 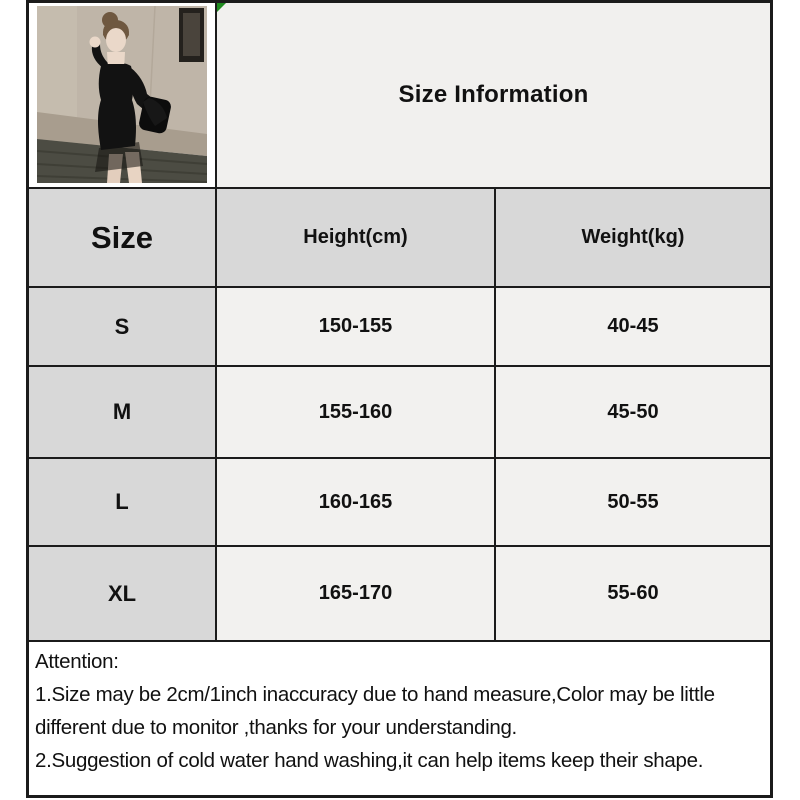 What do you see at coordinates (122, 237) in the screenshot?
I see `column-header-size: Size` at bounding box center [122, 237].